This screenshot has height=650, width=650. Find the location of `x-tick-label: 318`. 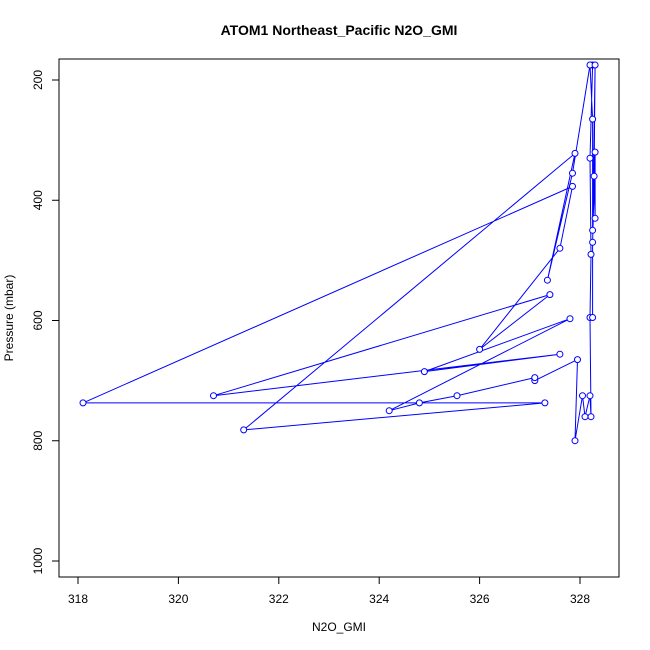

x-tick-label: 318 is located at coordinates (78, 599).